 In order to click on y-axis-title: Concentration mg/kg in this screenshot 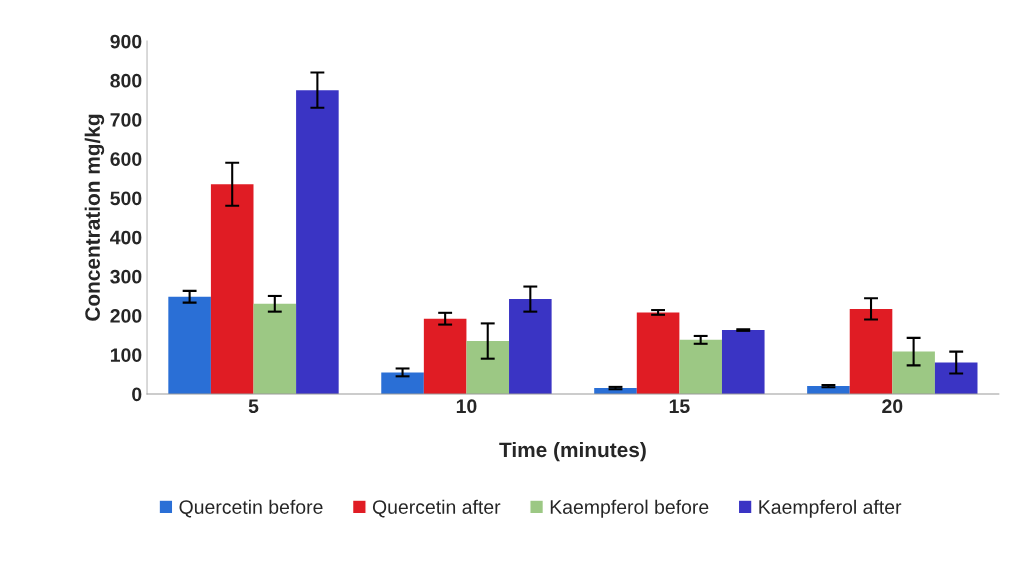, I will do `click(94, 217)`.